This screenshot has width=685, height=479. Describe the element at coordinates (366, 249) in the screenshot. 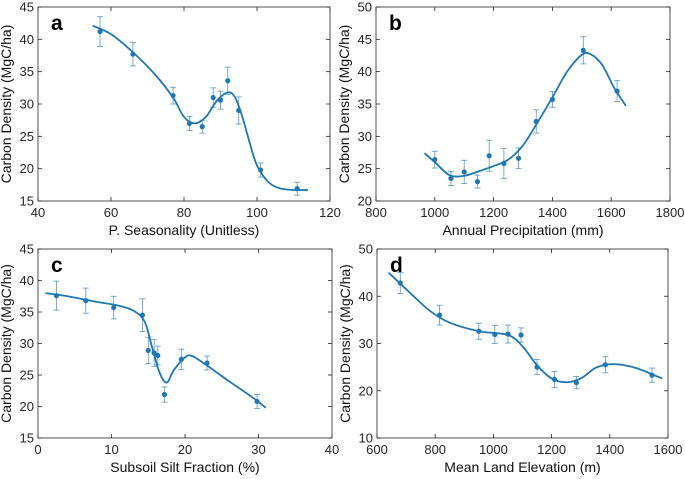

I see `y-tick-label: 50` at that location.